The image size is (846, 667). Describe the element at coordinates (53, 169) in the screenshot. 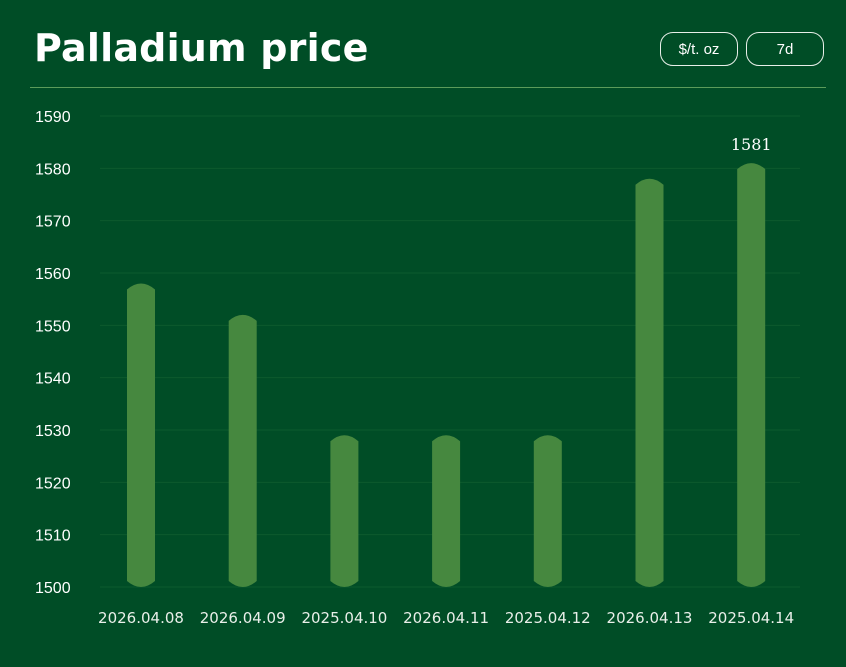

I see `y-tick-label: 1580` at that location.